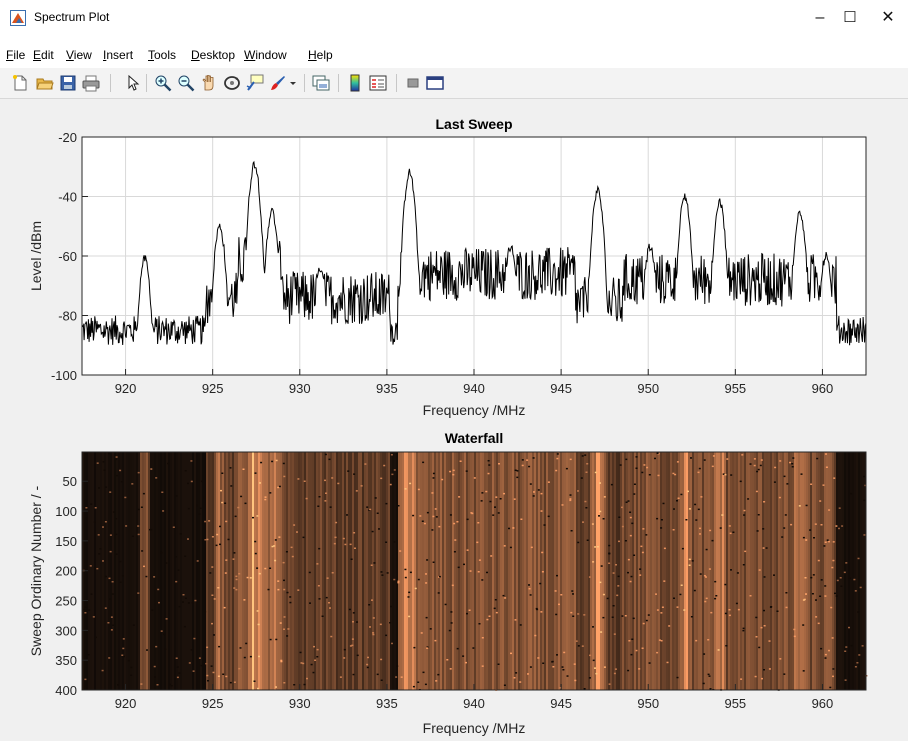 Image resolution: width=908 pixels, height=741 pixels. Describe the element at coordinates (278, 83) in the screenshot. I see `brush-icon` at that location.